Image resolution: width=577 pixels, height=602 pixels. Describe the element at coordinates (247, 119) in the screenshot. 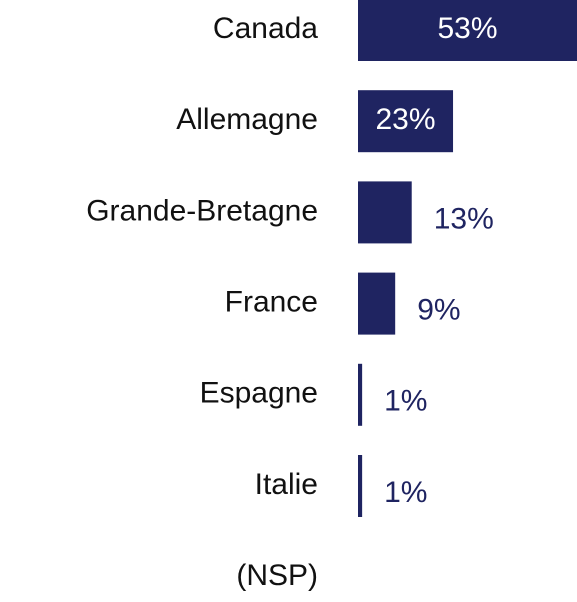

I see `category-label: Allemagne` at that location.